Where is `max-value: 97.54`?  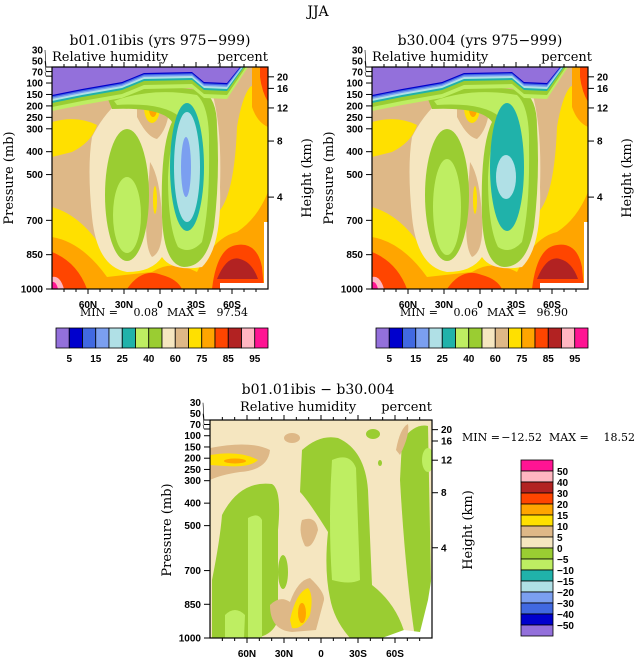 max-value: 97.54 is located at coordinates (233, 312).